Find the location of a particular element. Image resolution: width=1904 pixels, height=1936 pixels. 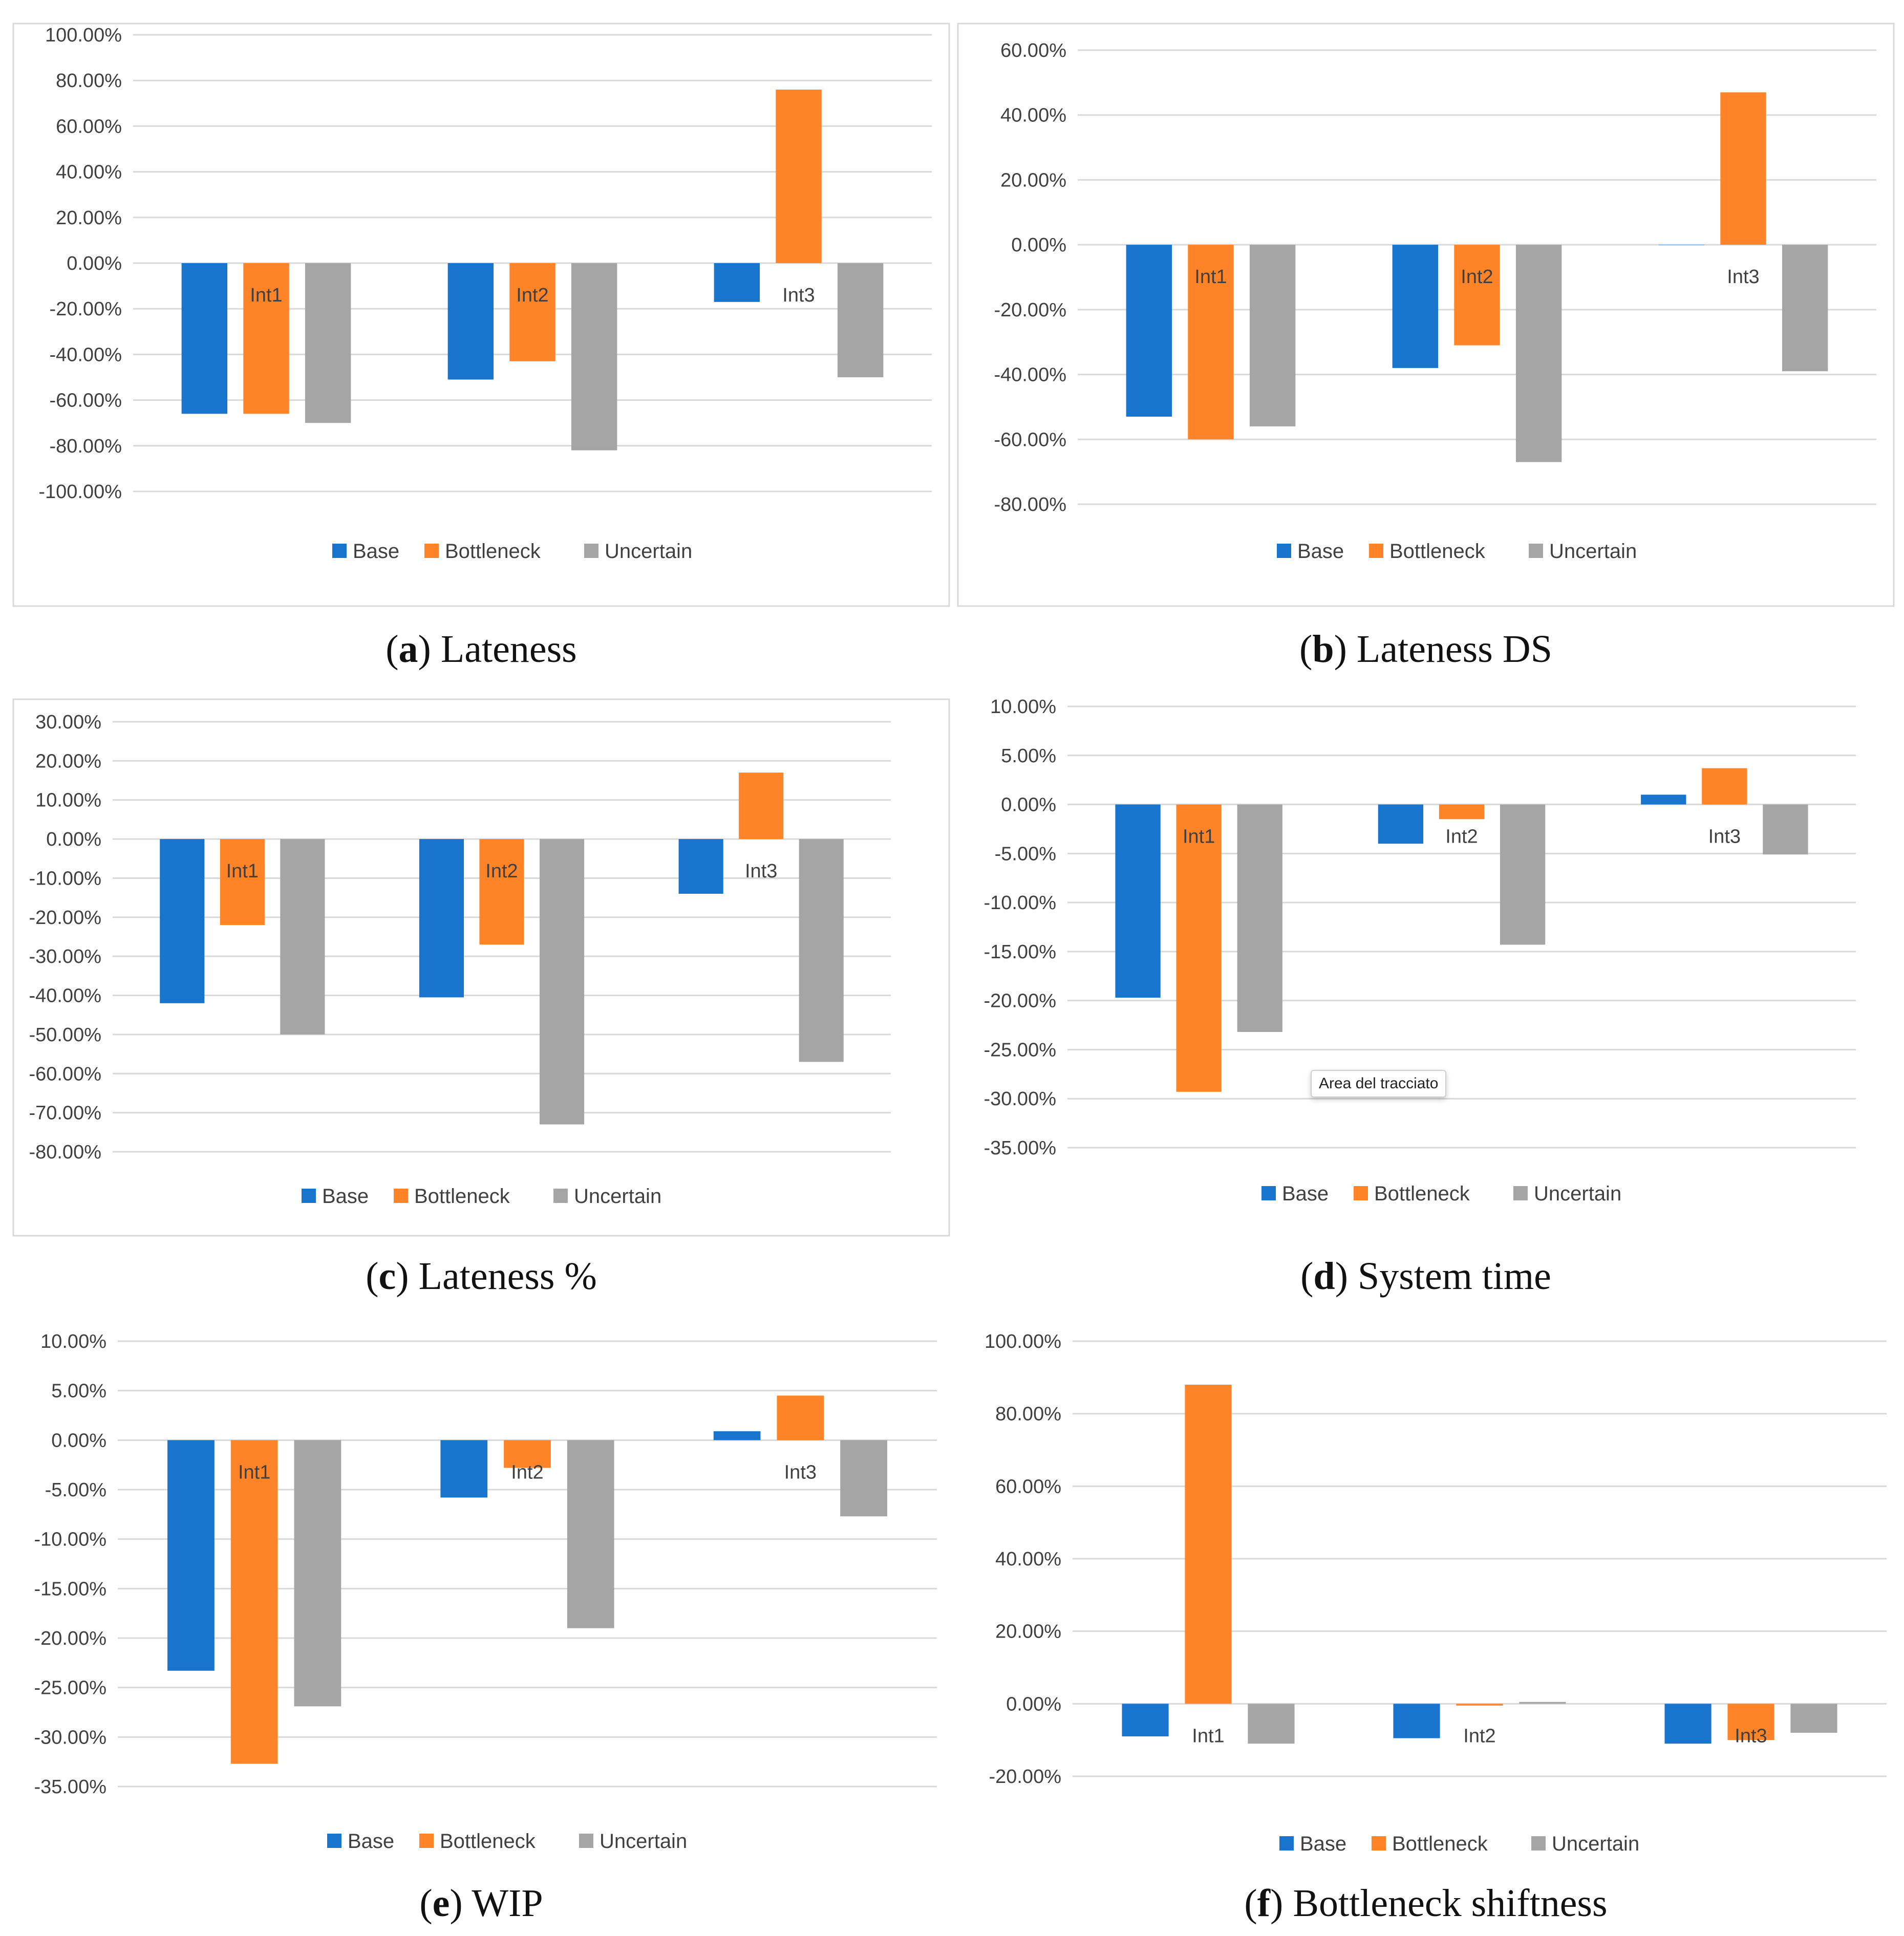

chart-a-category-label: Int1 is located at coordinates (266, 296).